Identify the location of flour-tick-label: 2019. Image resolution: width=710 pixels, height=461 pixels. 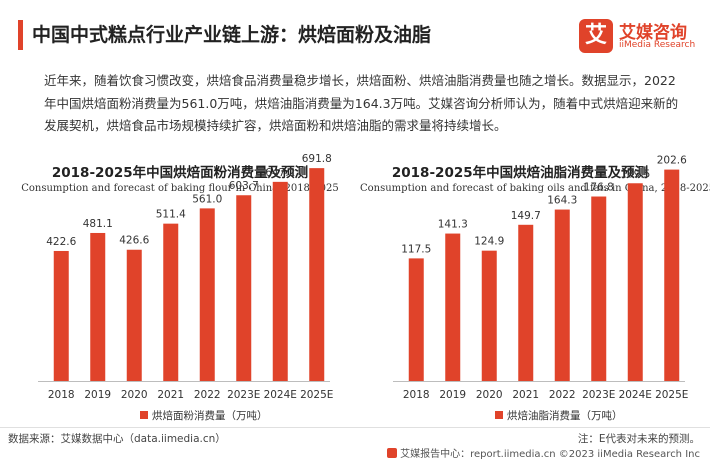
(97, 395).